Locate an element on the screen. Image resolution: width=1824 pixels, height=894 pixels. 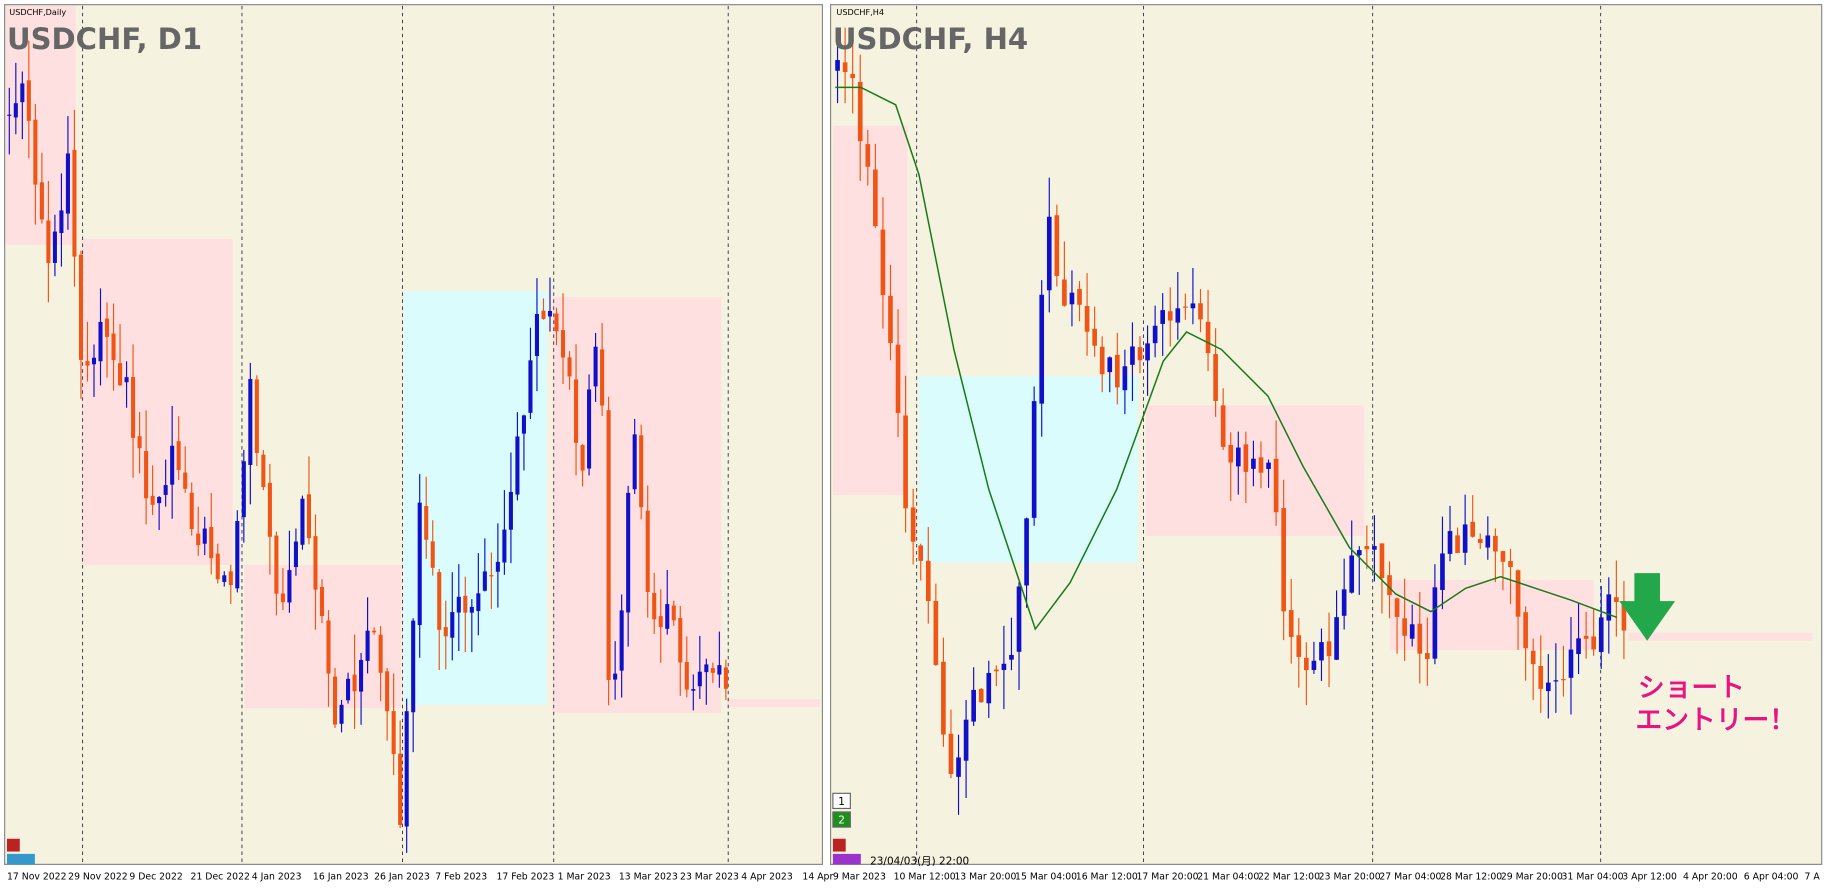
x-tick-label: 17 Nov 2022 is located at coordinates (37, 877).